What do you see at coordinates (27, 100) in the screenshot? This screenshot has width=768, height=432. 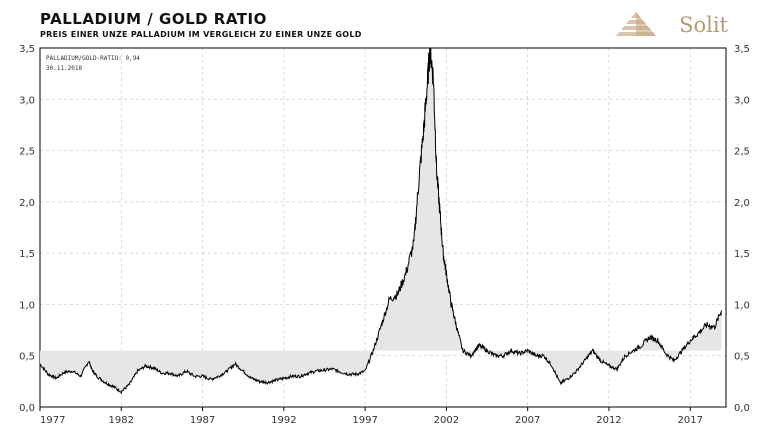 I see `y-tick-label-left: 3,0` at bounding box center [27, 100].